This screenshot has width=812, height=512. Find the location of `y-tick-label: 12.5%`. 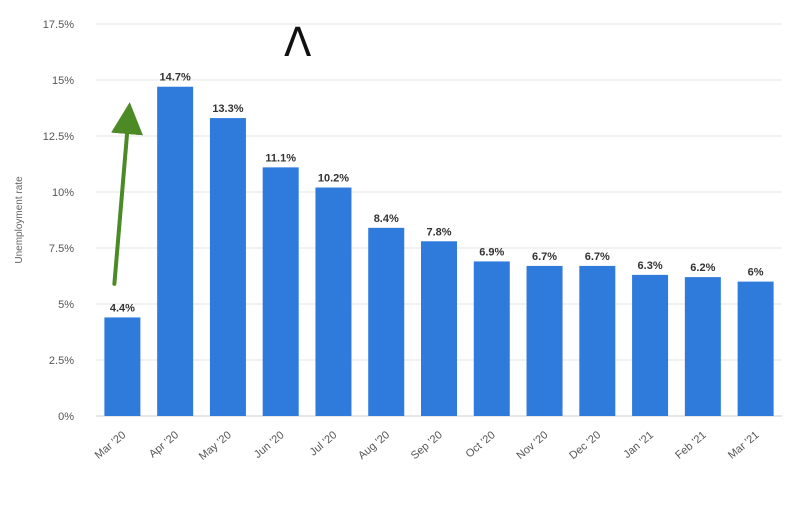

y-tick-label: 12.5% is located at coordinates (58, 137).